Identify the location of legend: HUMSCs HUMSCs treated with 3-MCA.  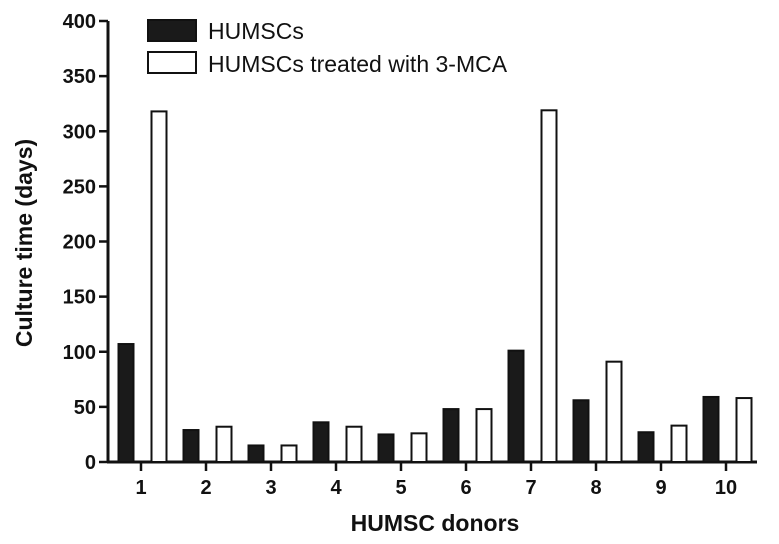
(327, 47).